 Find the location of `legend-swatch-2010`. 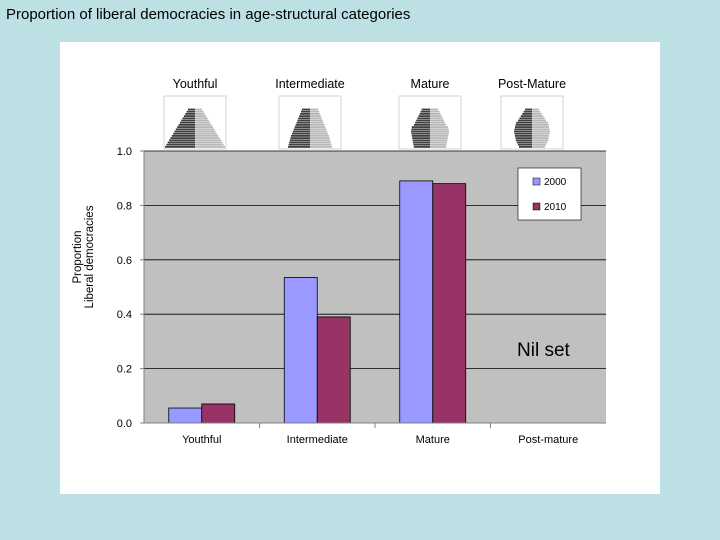

legend-swatch-2010 is located at coordinates (536, 206).